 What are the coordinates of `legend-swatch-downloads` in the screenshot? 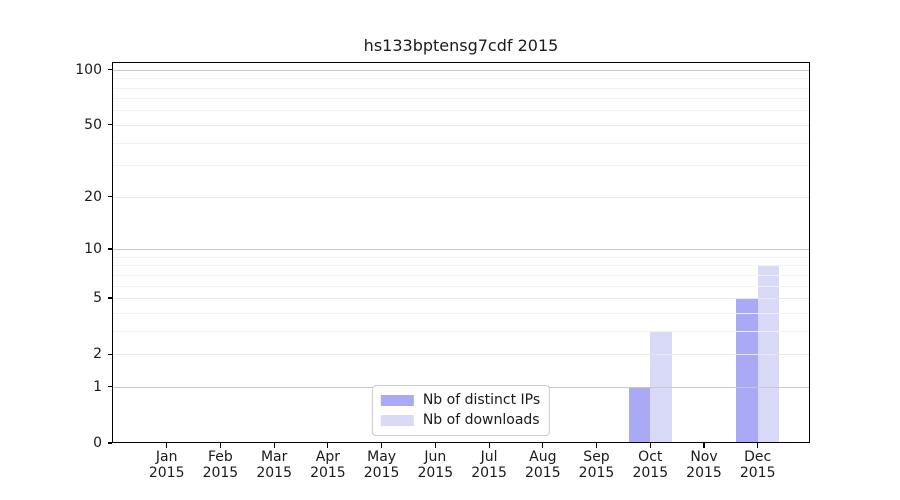 It's located at (397, 420).